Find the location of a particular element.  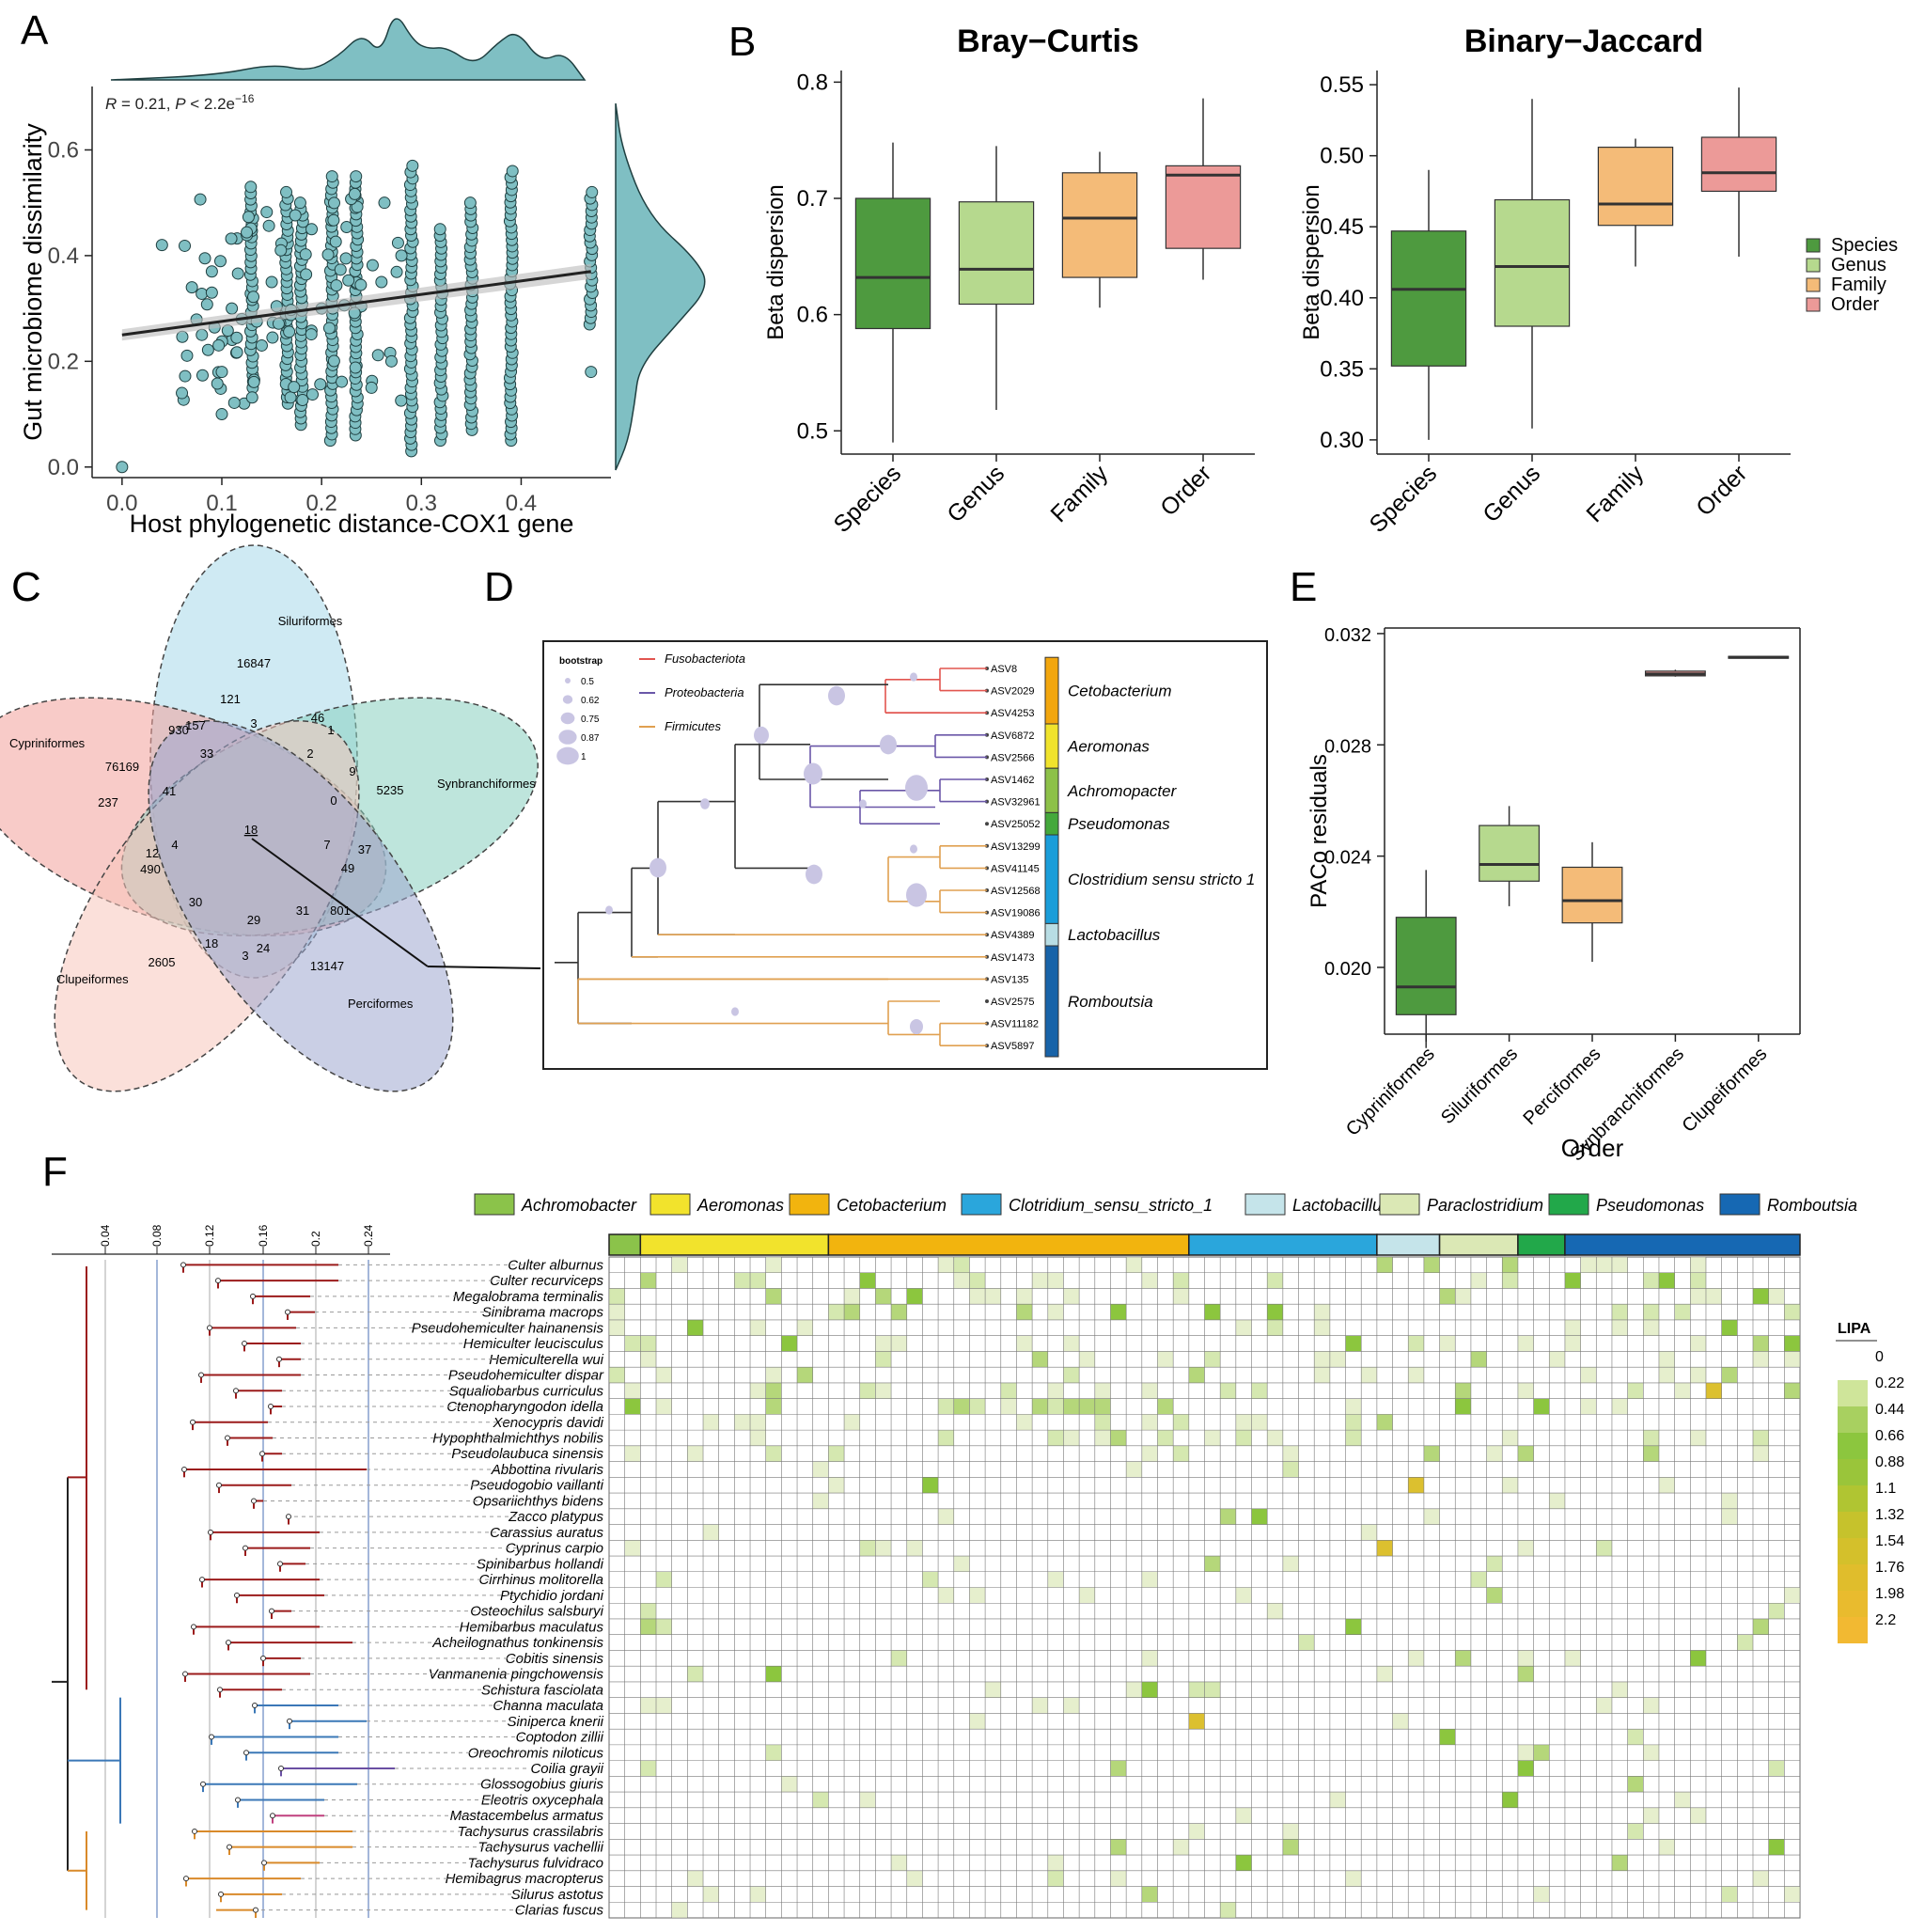

species-label: Hypophthalmichthys nobilis is located at coordinates (517, 1438).